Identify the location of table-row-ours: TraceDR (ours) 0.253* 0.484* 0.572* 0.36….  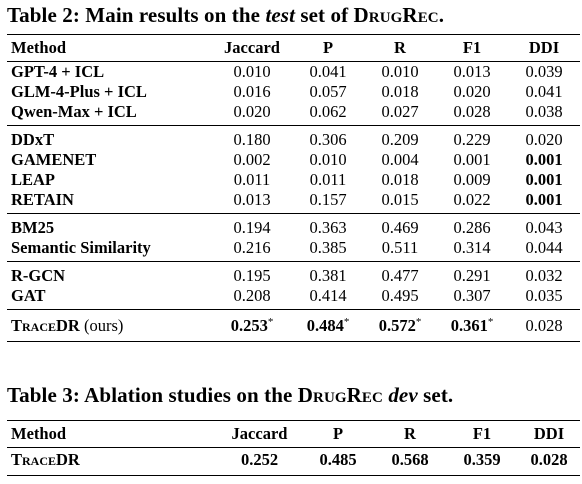
(293, 325).